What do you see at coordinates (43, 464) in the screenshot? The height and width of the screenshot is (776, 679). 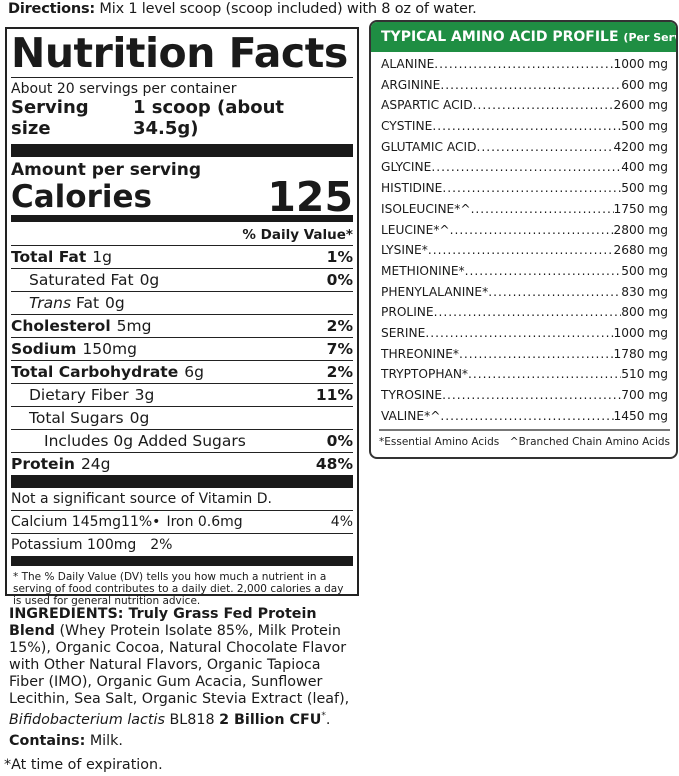 I see `nutrient-name: Protein` at bounding box center [43, 464].